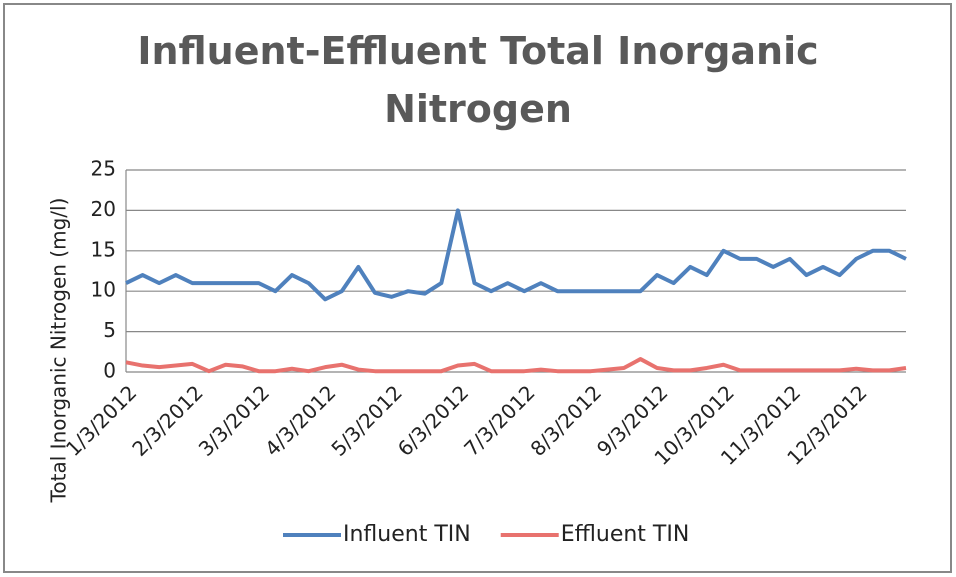 The width and height of the screenshot is (956, 577). I want to click on legend-label: Influent TIN, so click(407, 534).